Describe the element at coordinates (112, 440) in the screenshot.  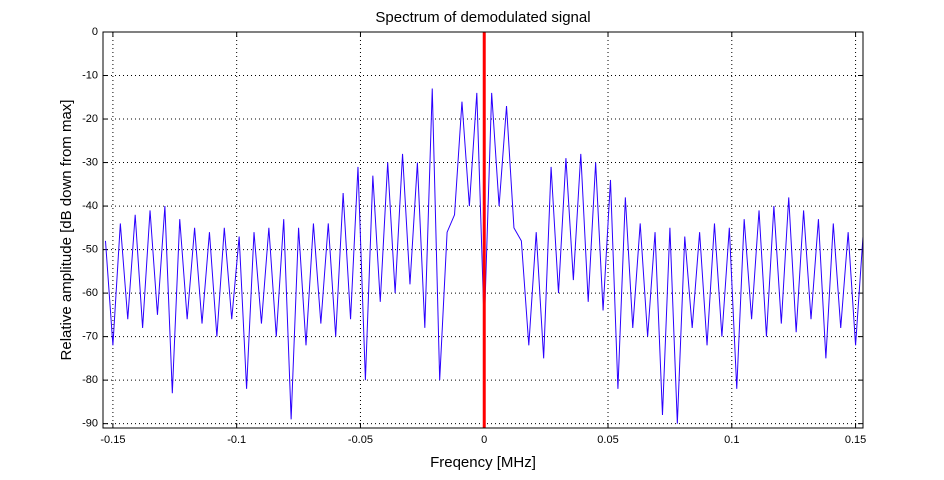
I see `x-tick-label: -0.15` at that location.